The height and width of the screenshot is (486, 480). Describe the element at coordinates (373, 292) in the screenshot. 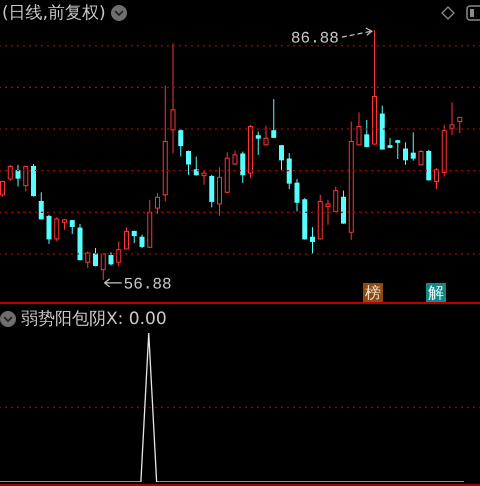

I see `annotation: 榜` at that location.